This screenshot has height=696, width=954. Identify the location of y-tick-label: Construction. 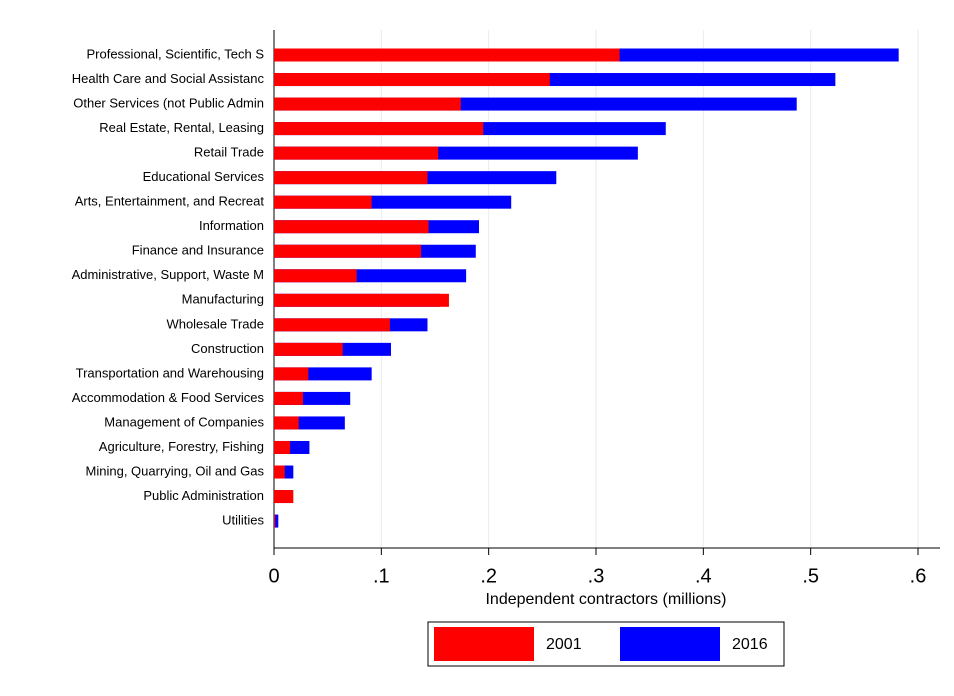
(227, 348).